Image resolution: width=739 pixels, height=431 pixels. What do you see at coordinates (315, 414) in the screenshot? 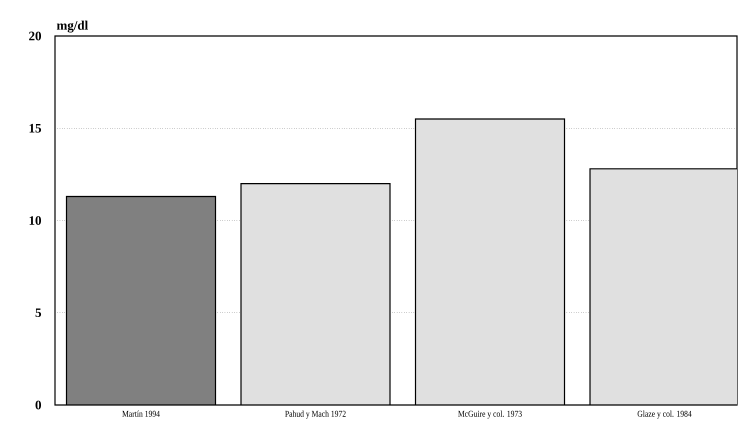
I see `x-tick-label: Pahud y Mach 1972` at bounding box center [315, 414].